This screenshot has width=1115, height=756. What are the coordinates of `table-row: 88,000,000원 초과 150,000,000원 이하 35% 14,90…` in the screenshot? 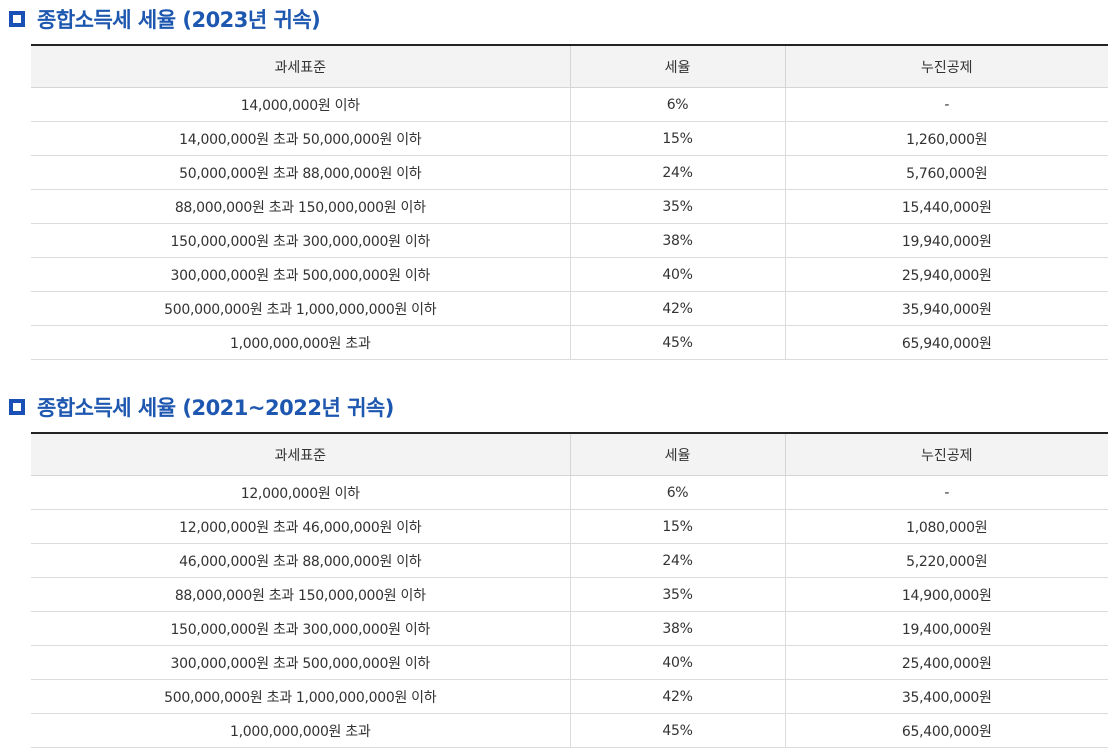 It's located at (569, 594).